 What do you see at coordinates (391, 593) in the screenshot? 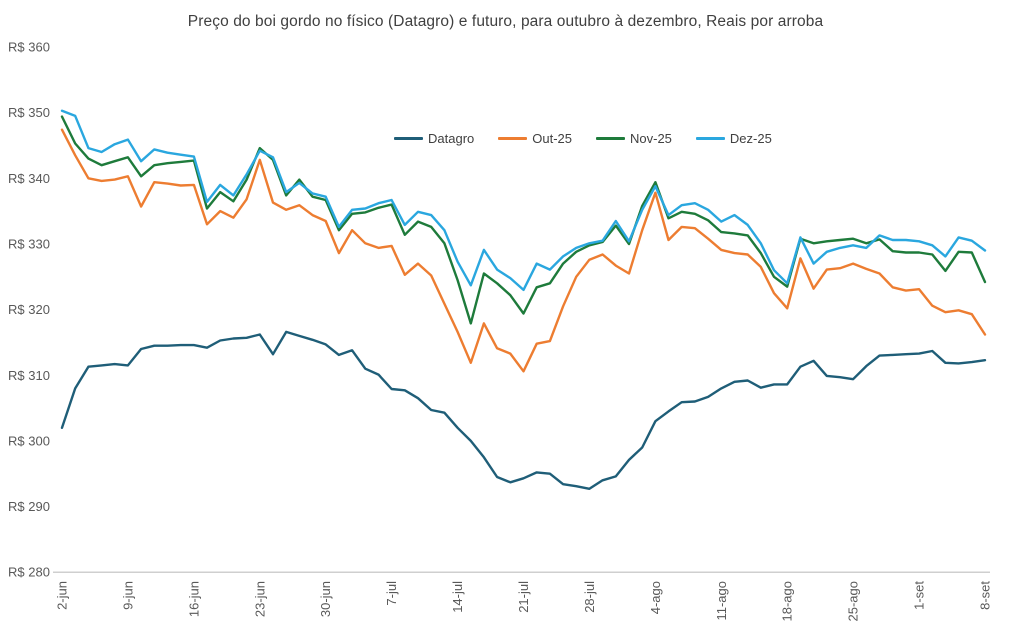
I see `x-tick-label: 7-jul` at bounding box center [391, 593].